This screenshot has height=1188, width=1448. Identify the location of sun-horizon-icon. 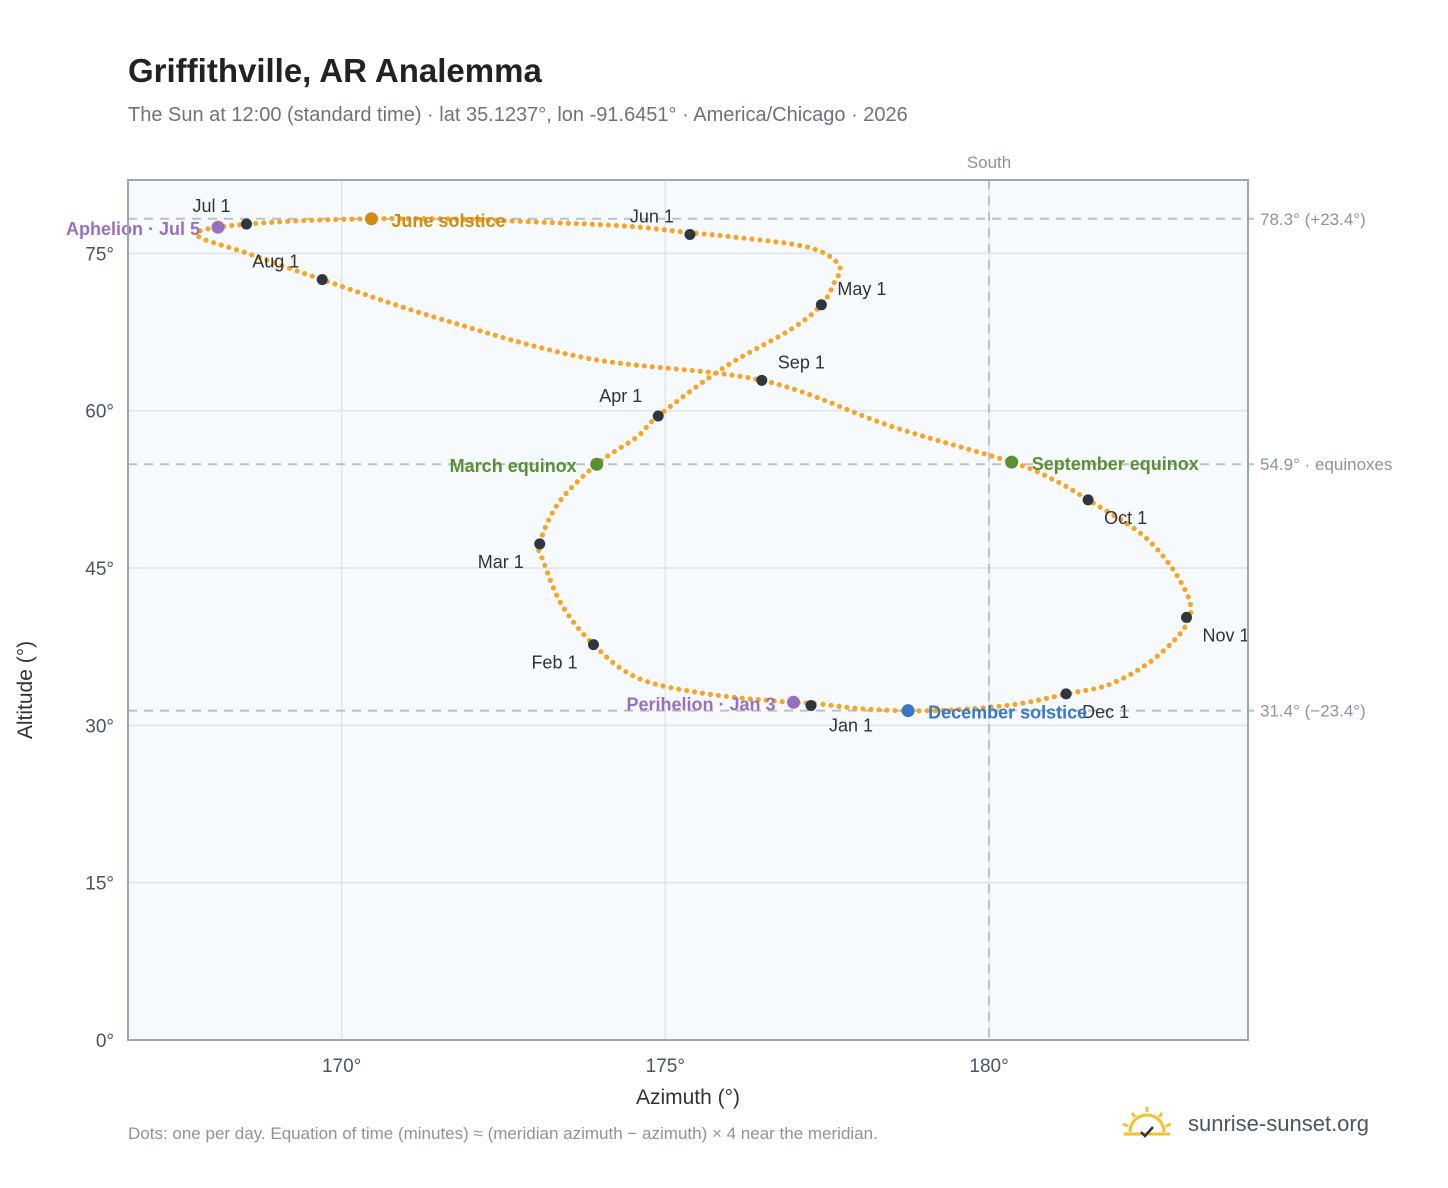
(1147, 1124).